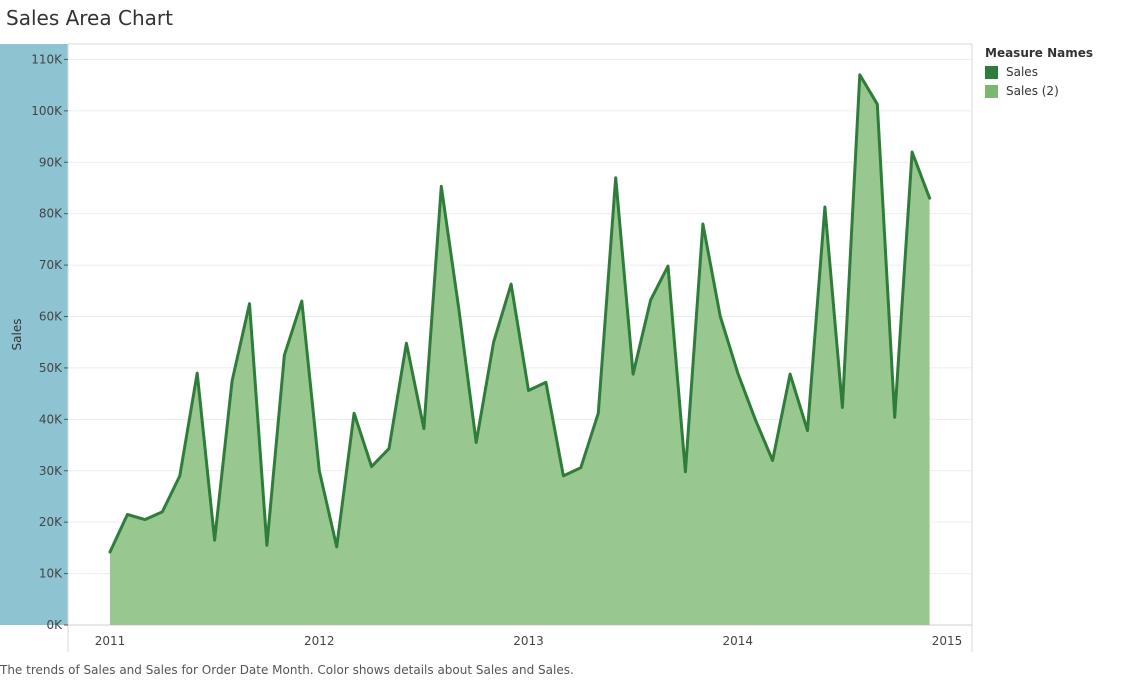 Image resolution: width=1124 pixels, height=681 pixels. Describe the element at coordinates (1022, 72) in the screenshot. I see `legend-label: Sales` at that location.